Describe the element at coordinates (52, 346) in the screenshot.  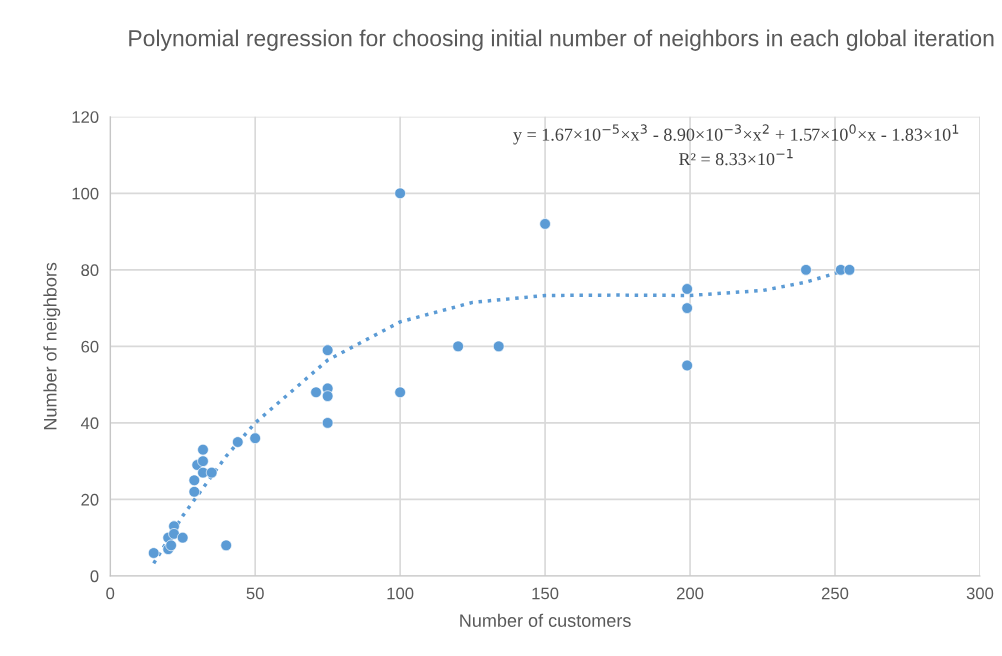
I see `y-axis-title: Number of neighbors` at that location.